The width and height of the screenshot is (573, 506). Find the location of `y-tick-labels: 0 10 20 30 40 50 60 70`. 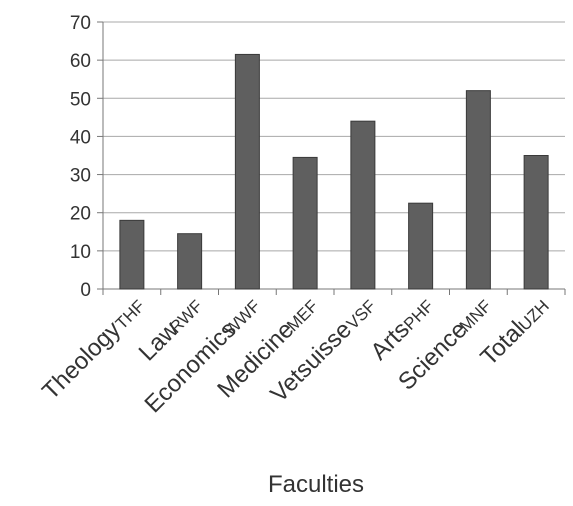

y-tick-labels: 0 10 20 30 40 50 60 70 is located at coordinates (80, 157).